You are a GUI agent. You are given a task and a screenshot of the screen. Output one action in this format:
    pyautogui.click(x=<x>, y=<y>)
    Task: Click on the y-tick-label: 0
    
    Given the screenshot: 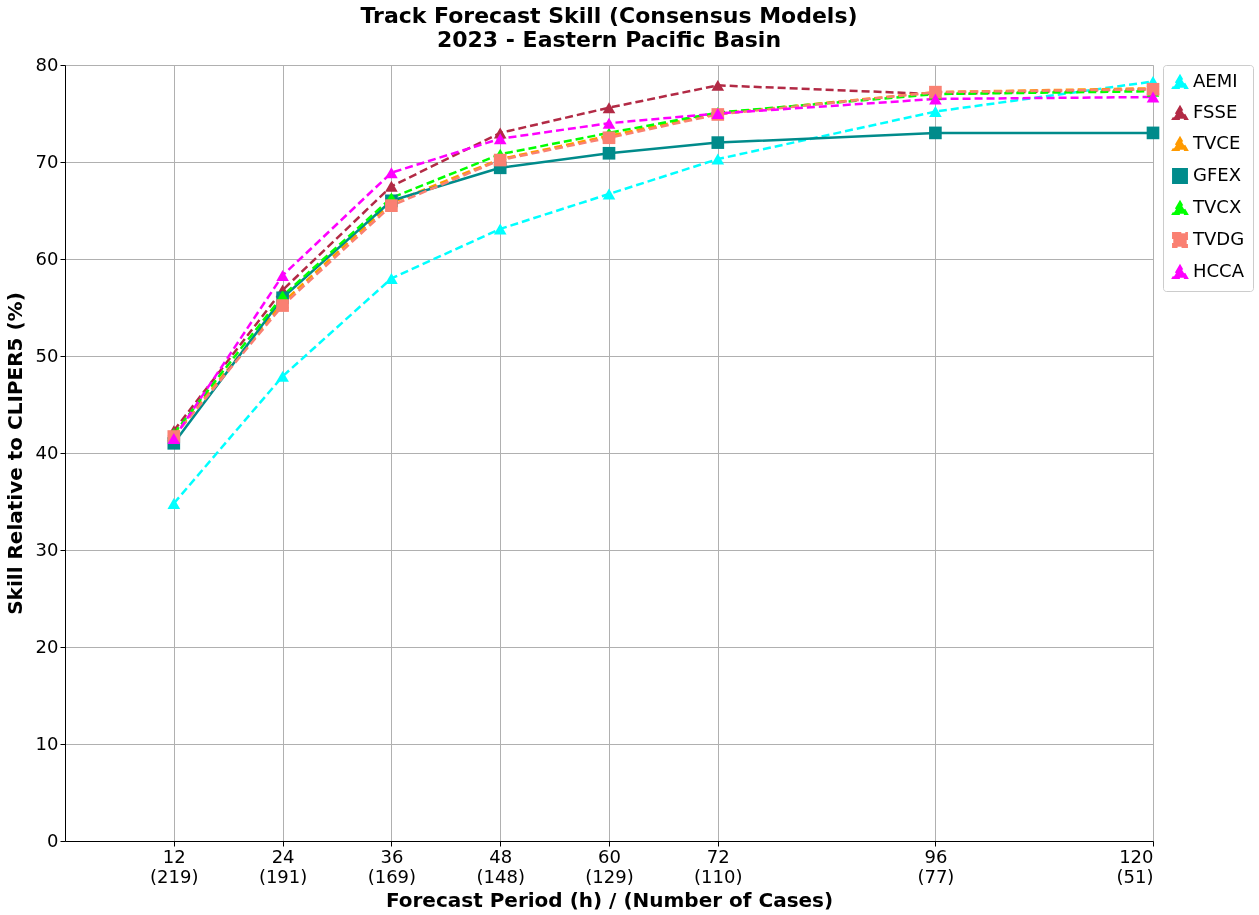 What is the action you would take?
    pyautogui.click(x=53, y=840)
    